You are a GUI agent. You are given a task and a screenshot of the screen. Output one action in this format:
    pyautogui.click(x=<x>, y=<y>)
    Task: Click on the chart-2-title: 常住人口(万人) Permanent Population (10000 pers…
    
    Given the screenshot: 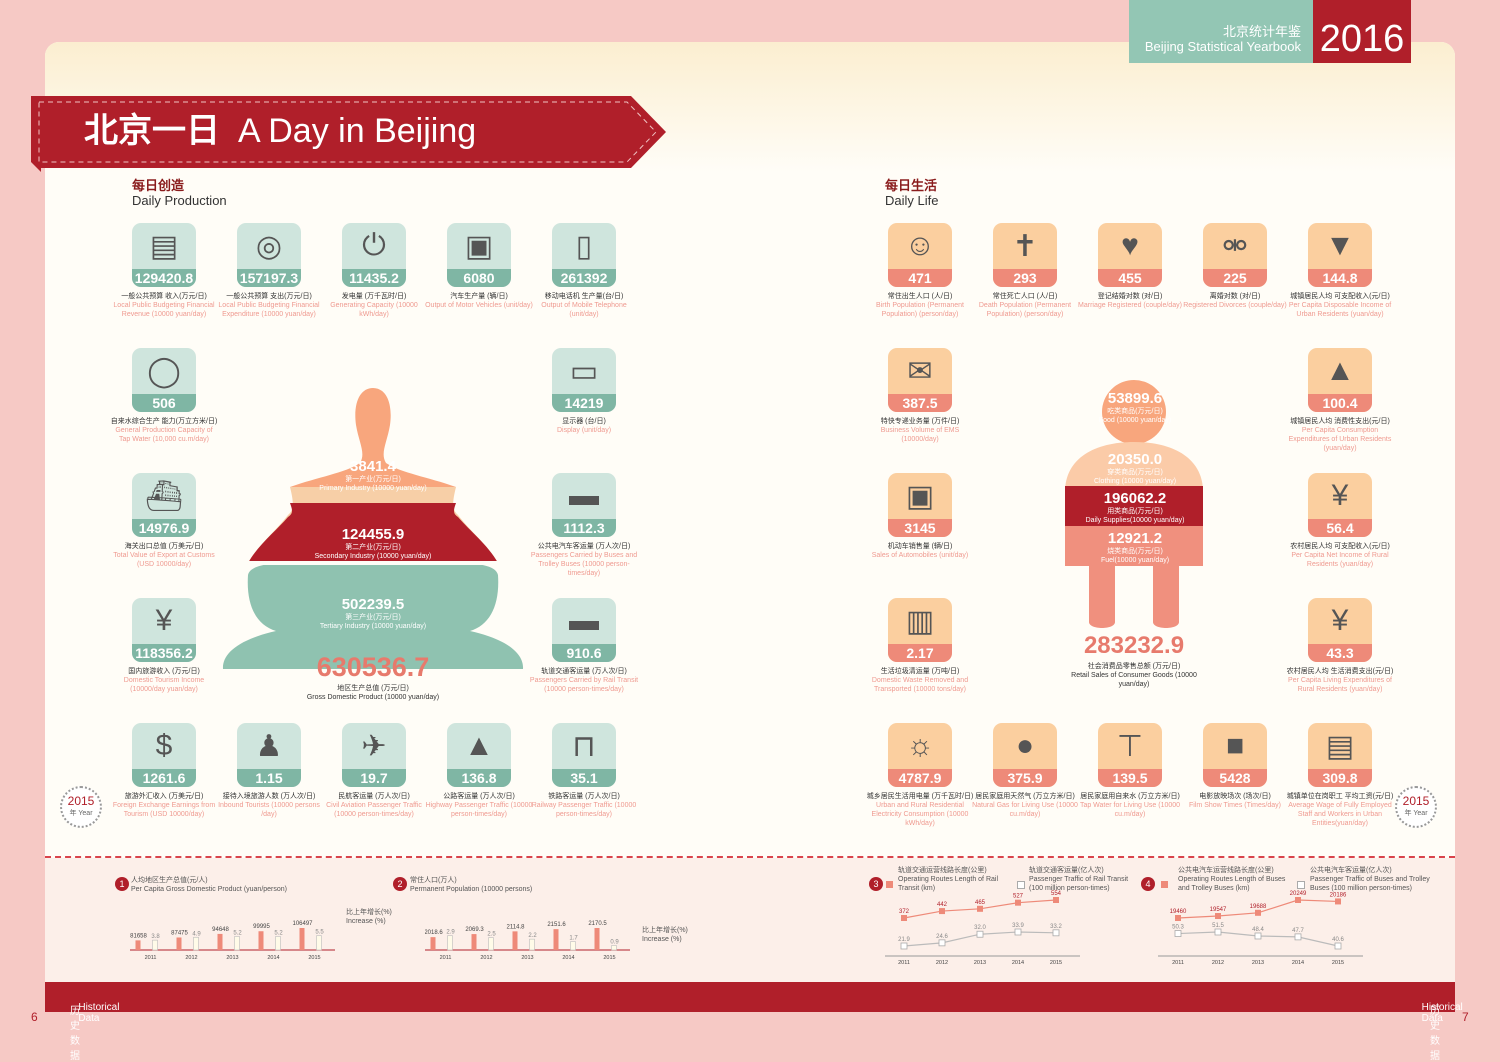 What is the action you would take?
    pyautogui.click(x=471, y=885)
    